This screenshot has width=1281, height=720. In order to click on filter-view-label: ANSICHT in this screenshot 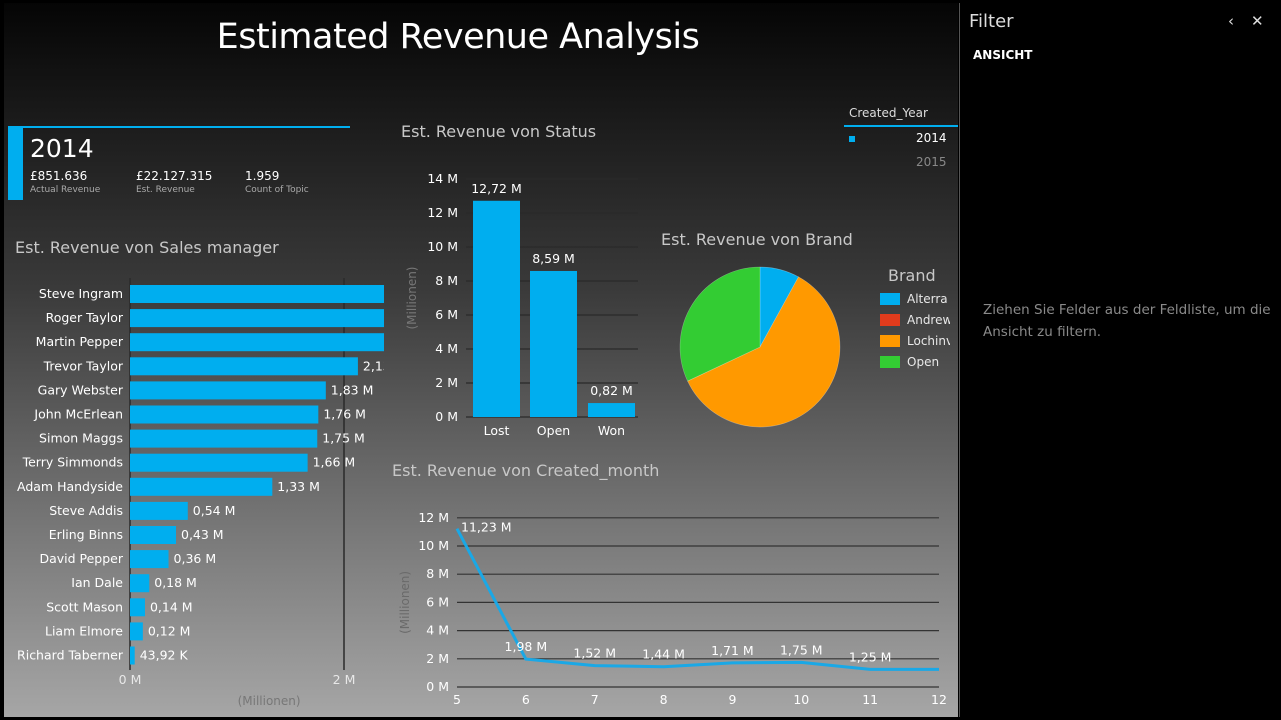, I will do `click(1003, 55)`.